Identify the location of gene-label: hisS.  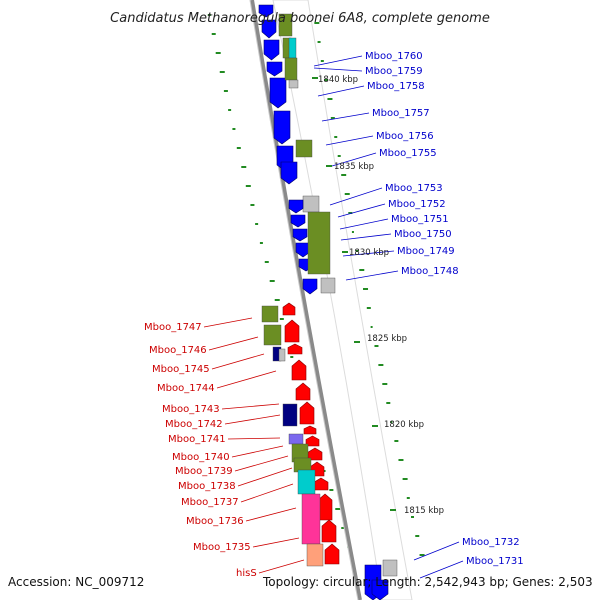
(246, 573).